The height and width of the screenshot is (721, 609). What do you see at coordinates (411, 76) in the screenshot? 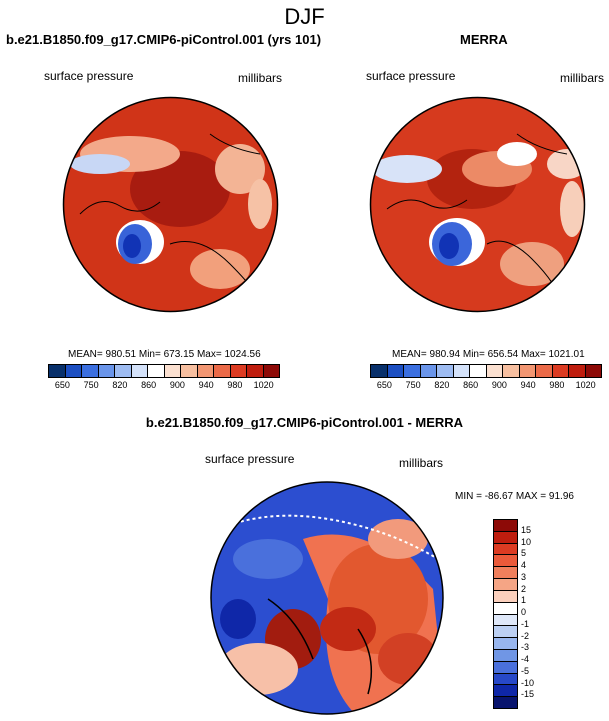
I see `obs-field-label: surface pressure` at bounding box center [411, 76].